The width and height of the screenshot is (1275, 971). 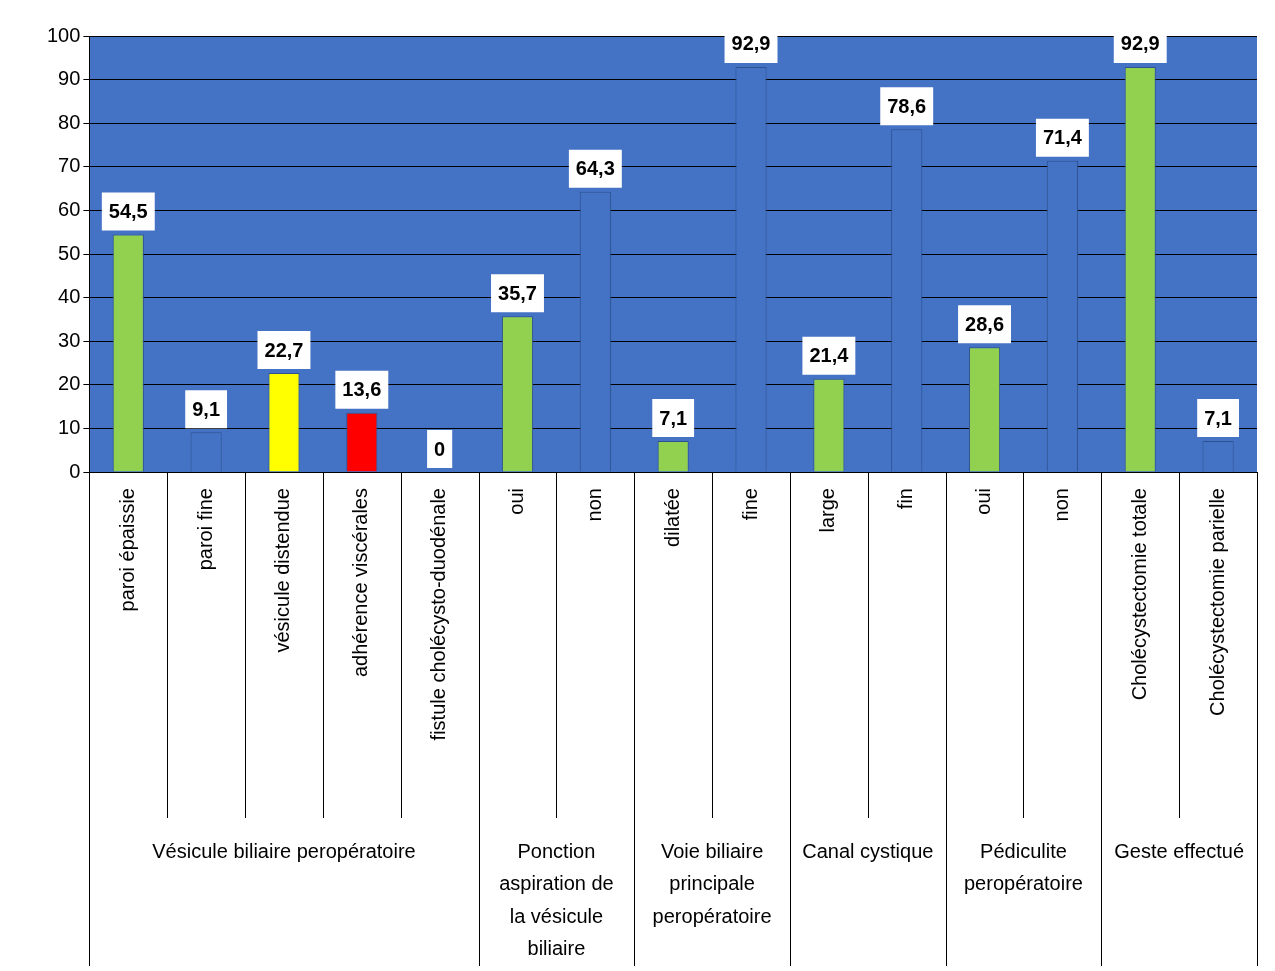 What do you see at coordinates (69, 383) in the screenshot?
I see `y-tick-label: 20` at bounding box center [69, 383].